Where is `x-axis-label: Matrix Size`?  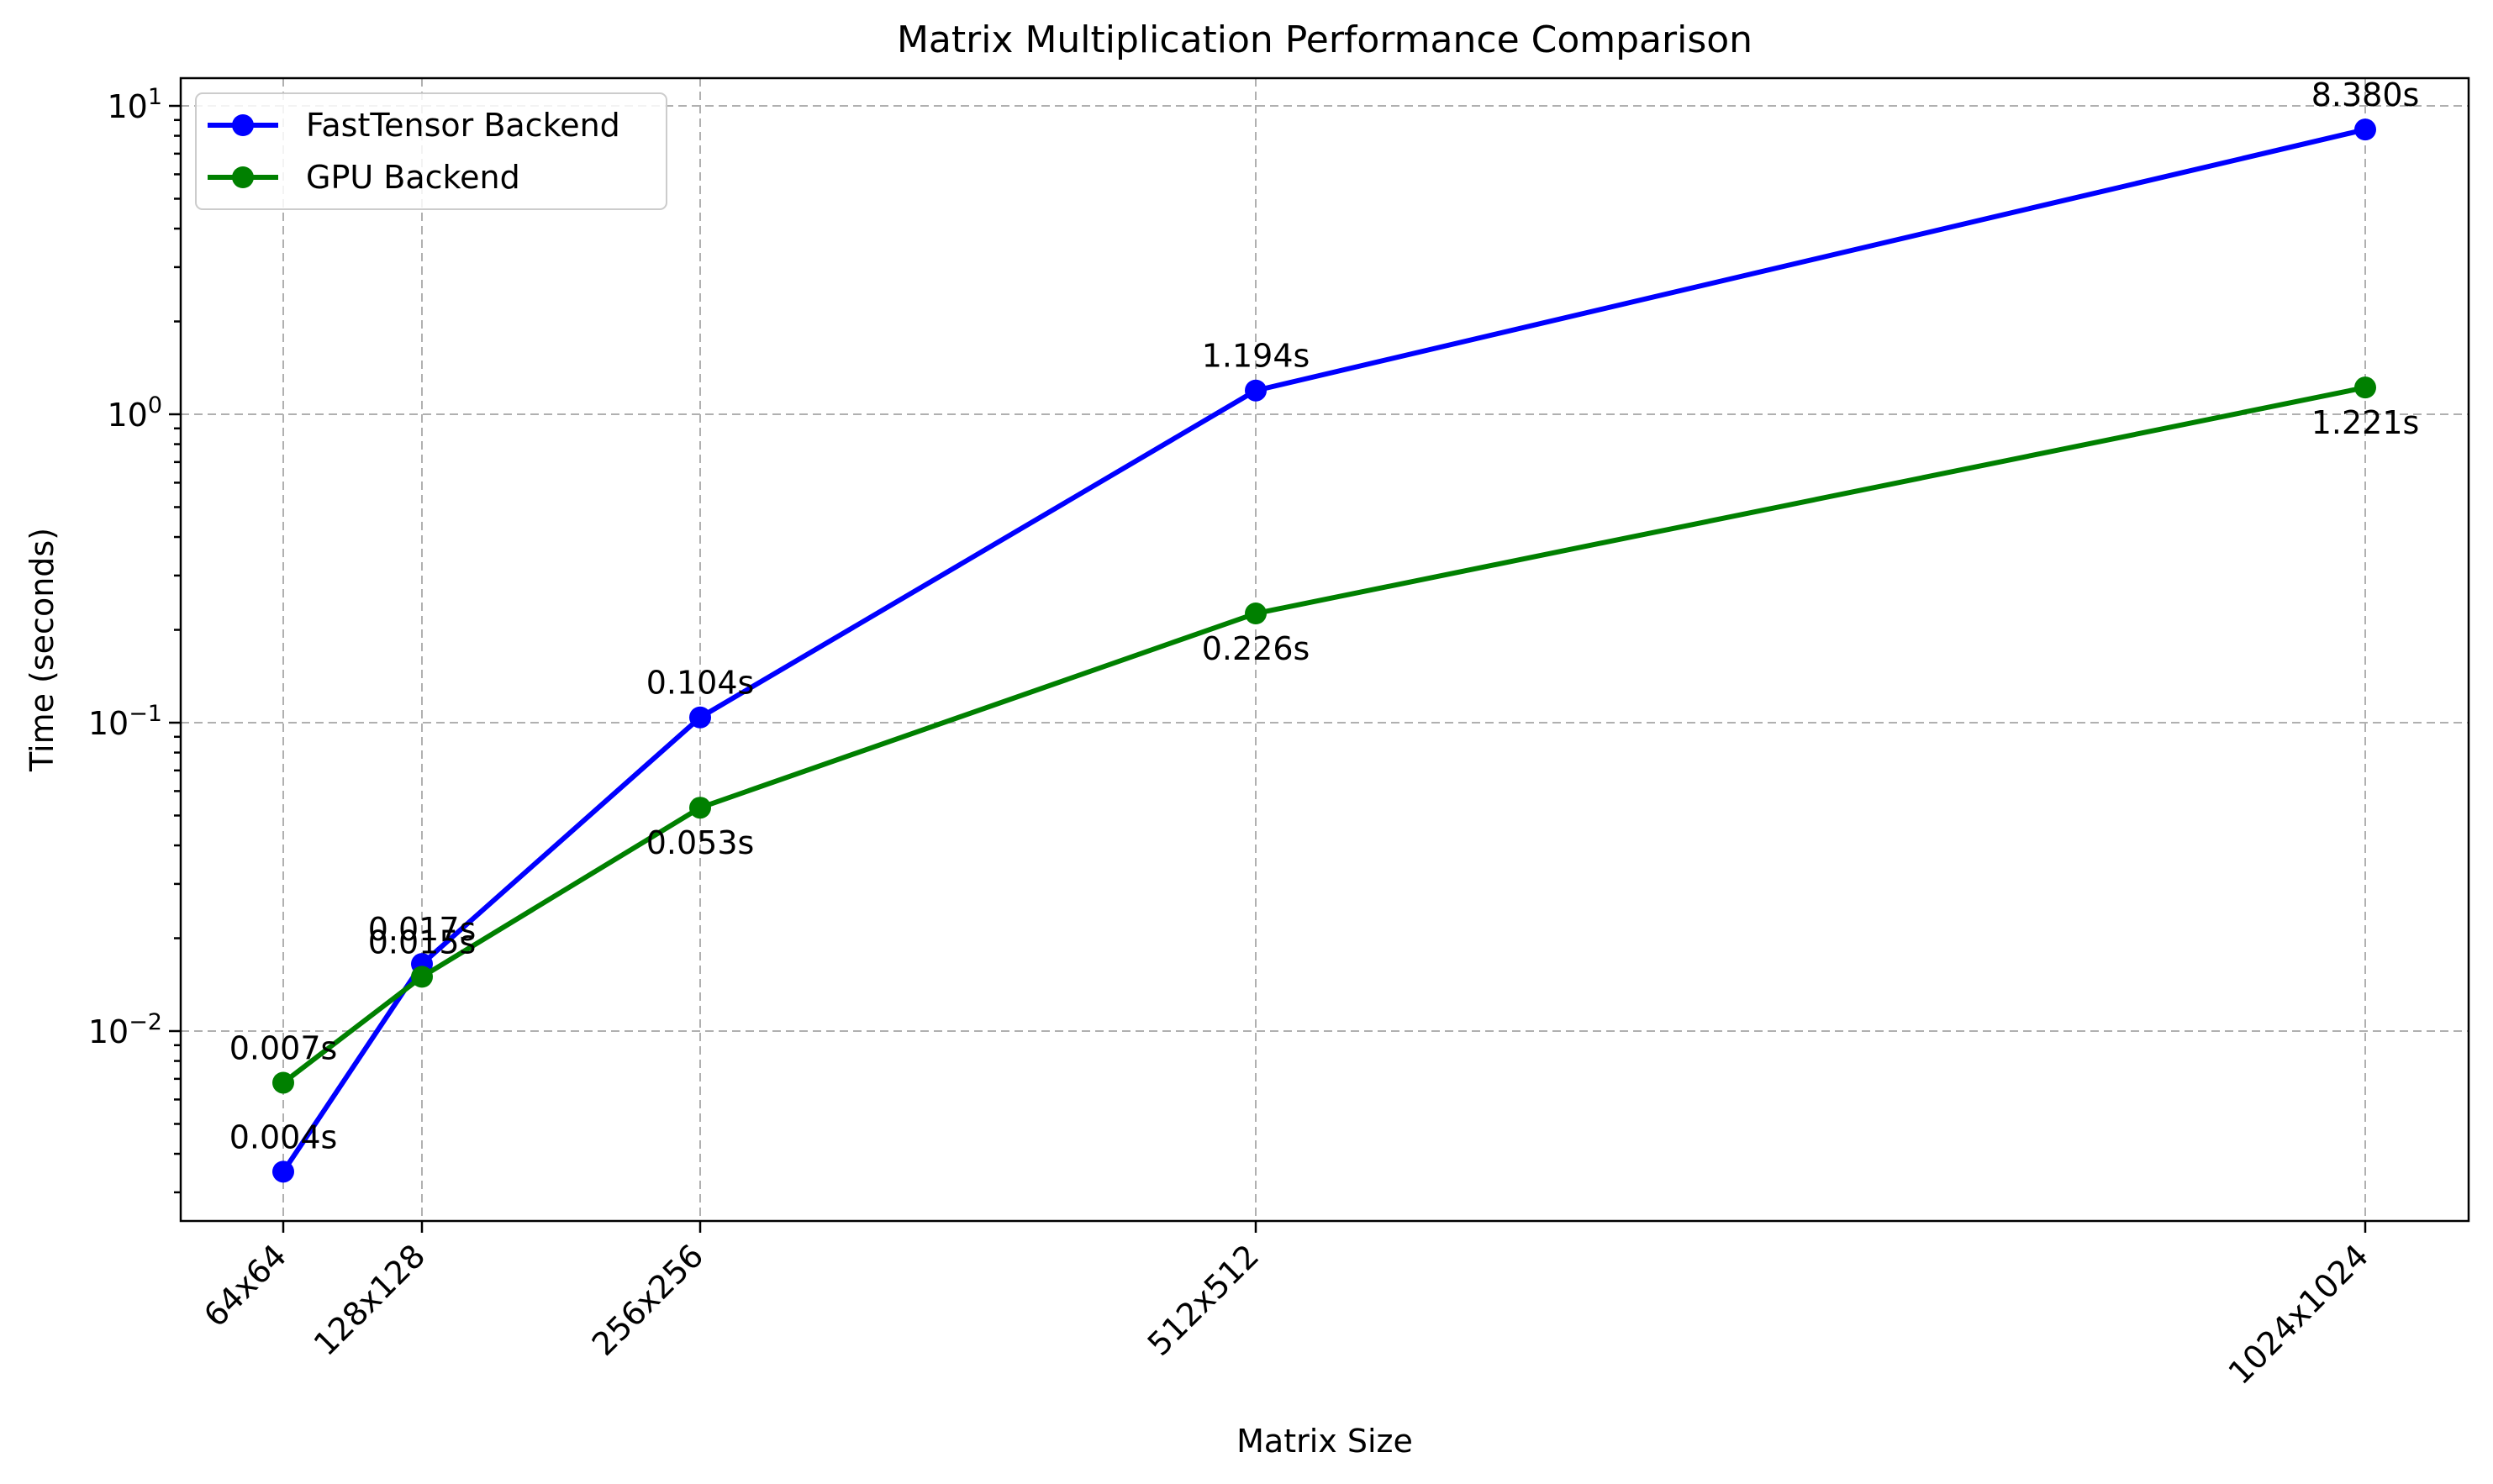
x-axis-label: Matrix Size is located at coordinates (1325, 1442).